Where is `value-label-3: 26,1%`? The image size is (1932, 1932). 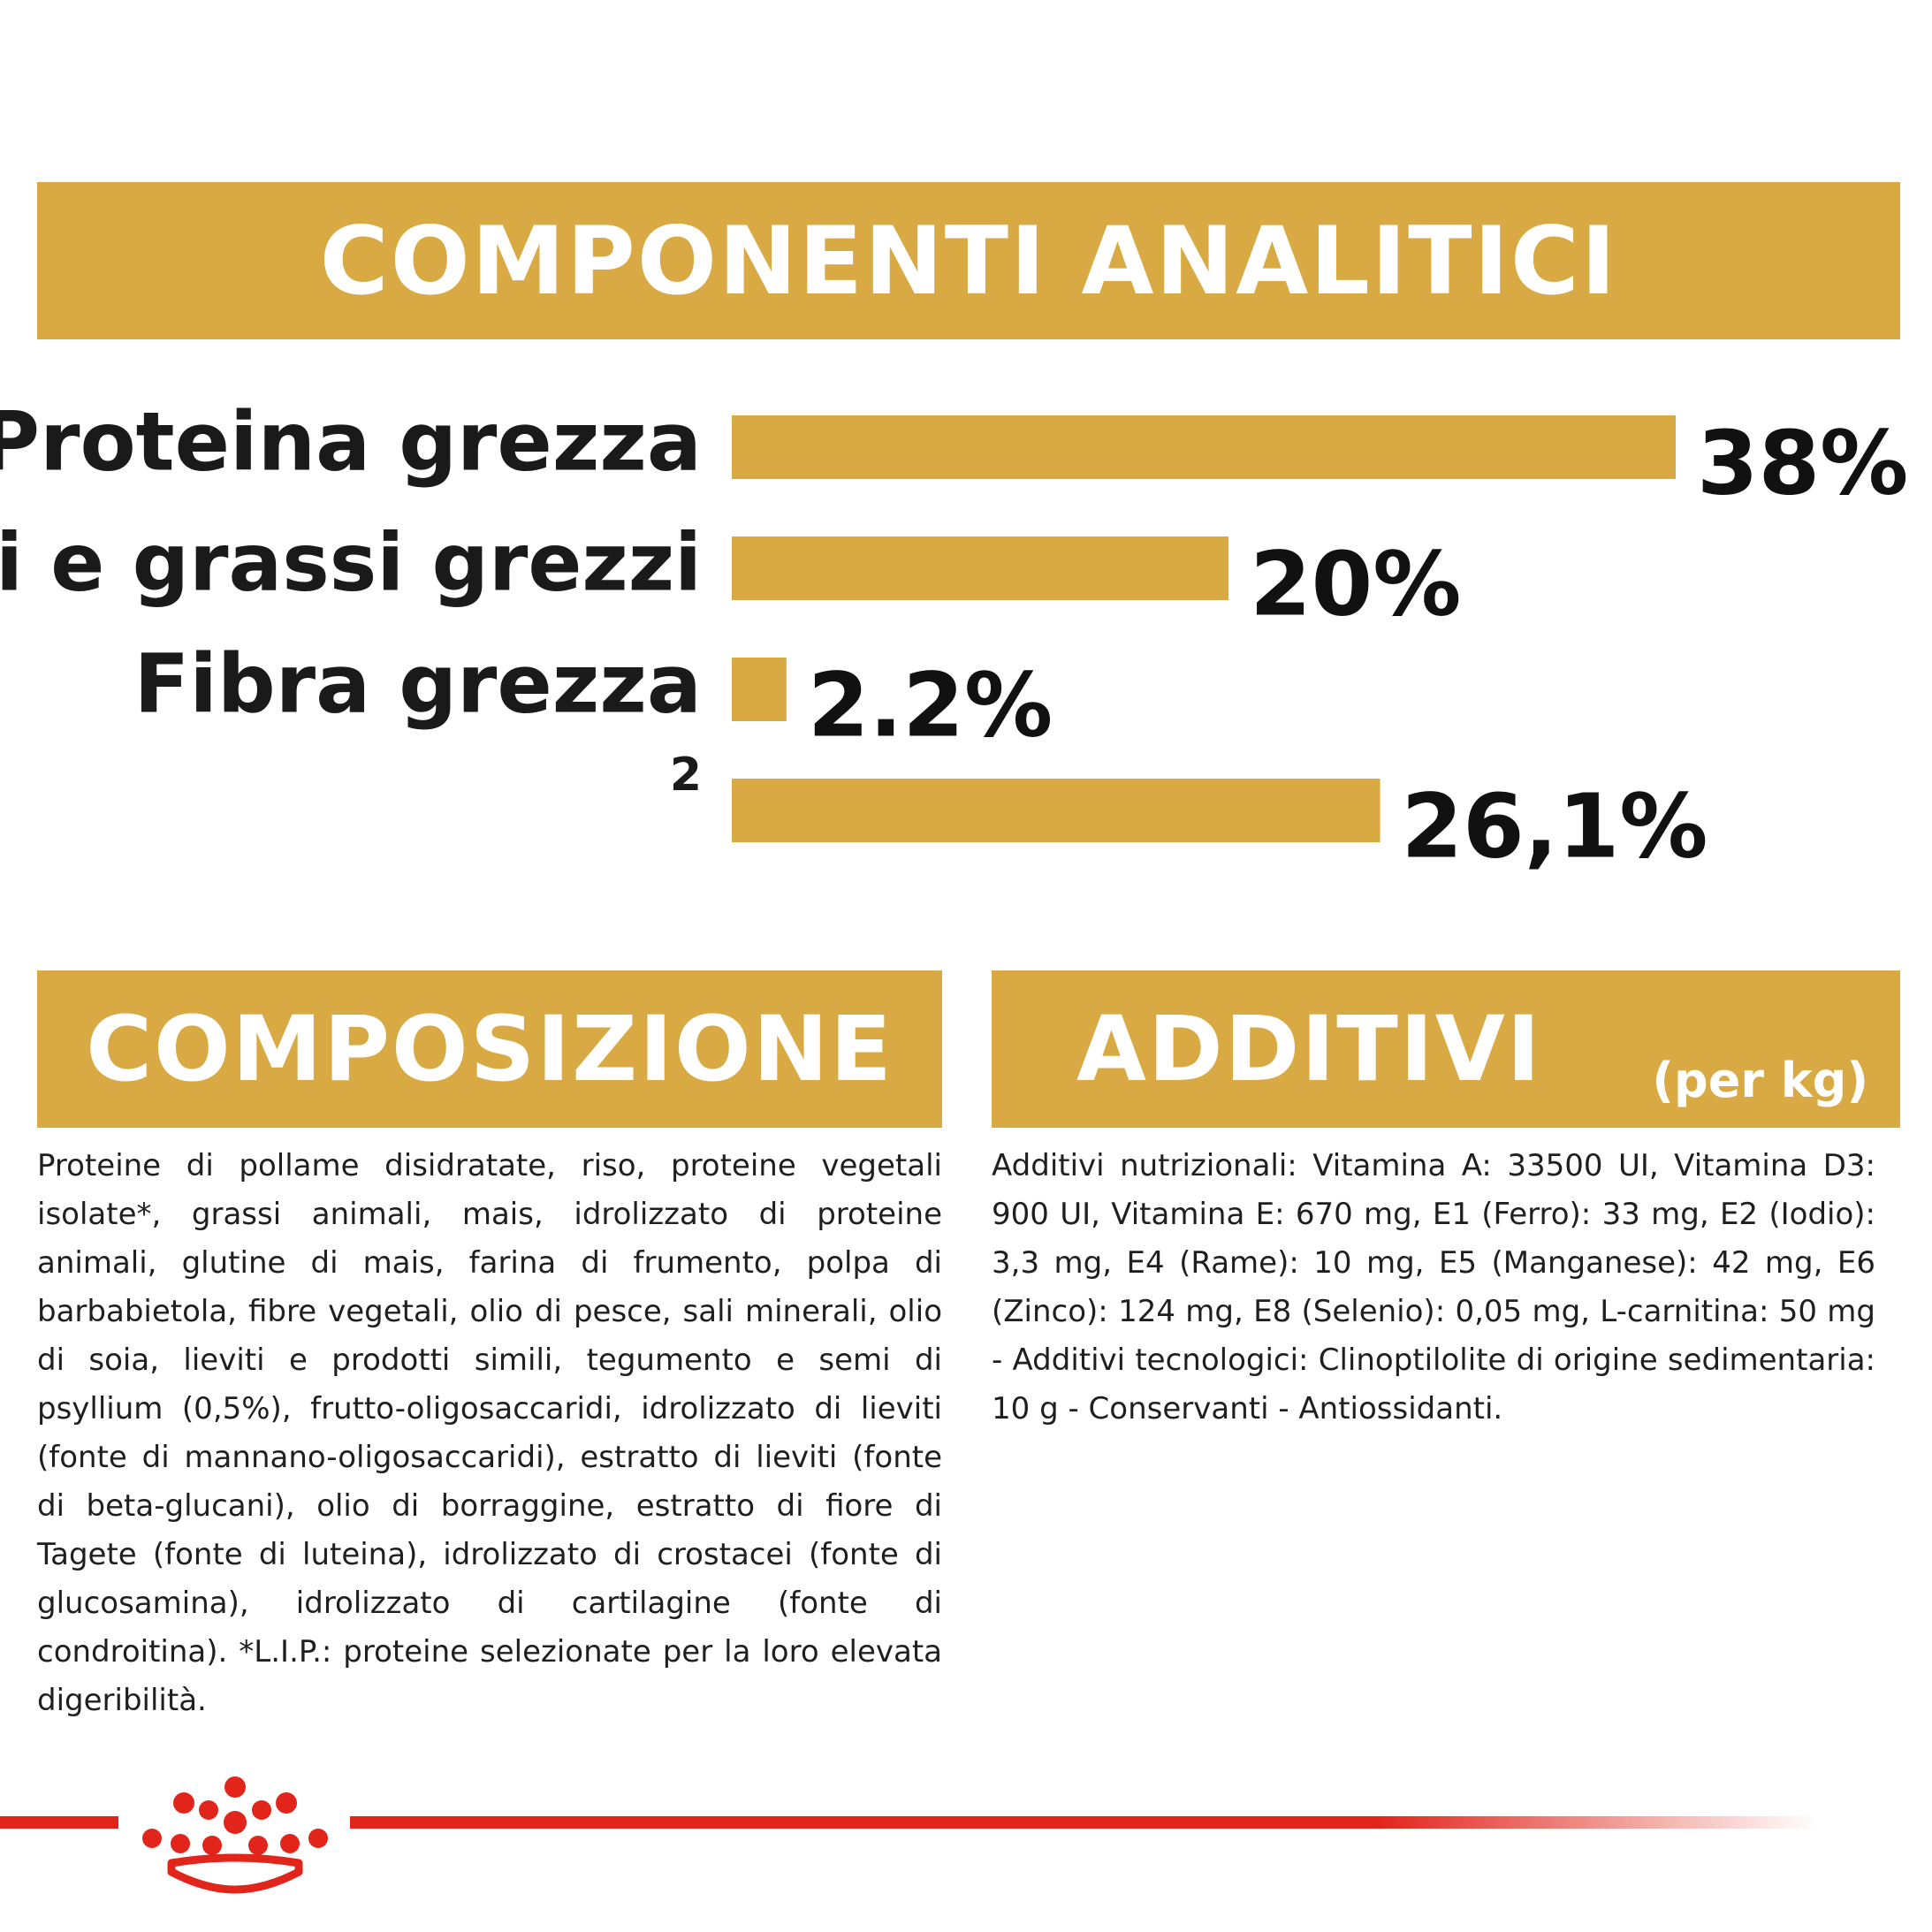 value-label-3: 26,1% is located at coordinates (1555, 827).